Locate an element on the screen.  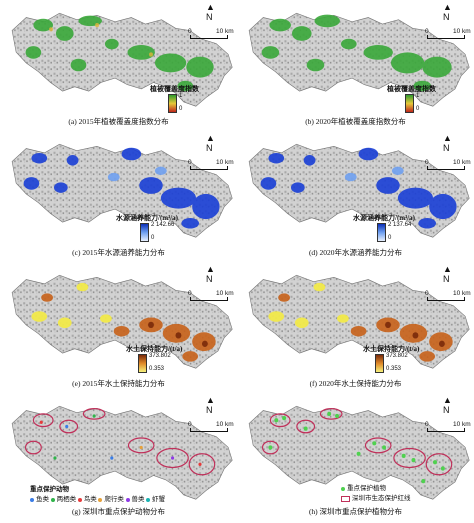
legend-title-f: 水土保持能力/(t/a) is located at coordinates (391, 349).